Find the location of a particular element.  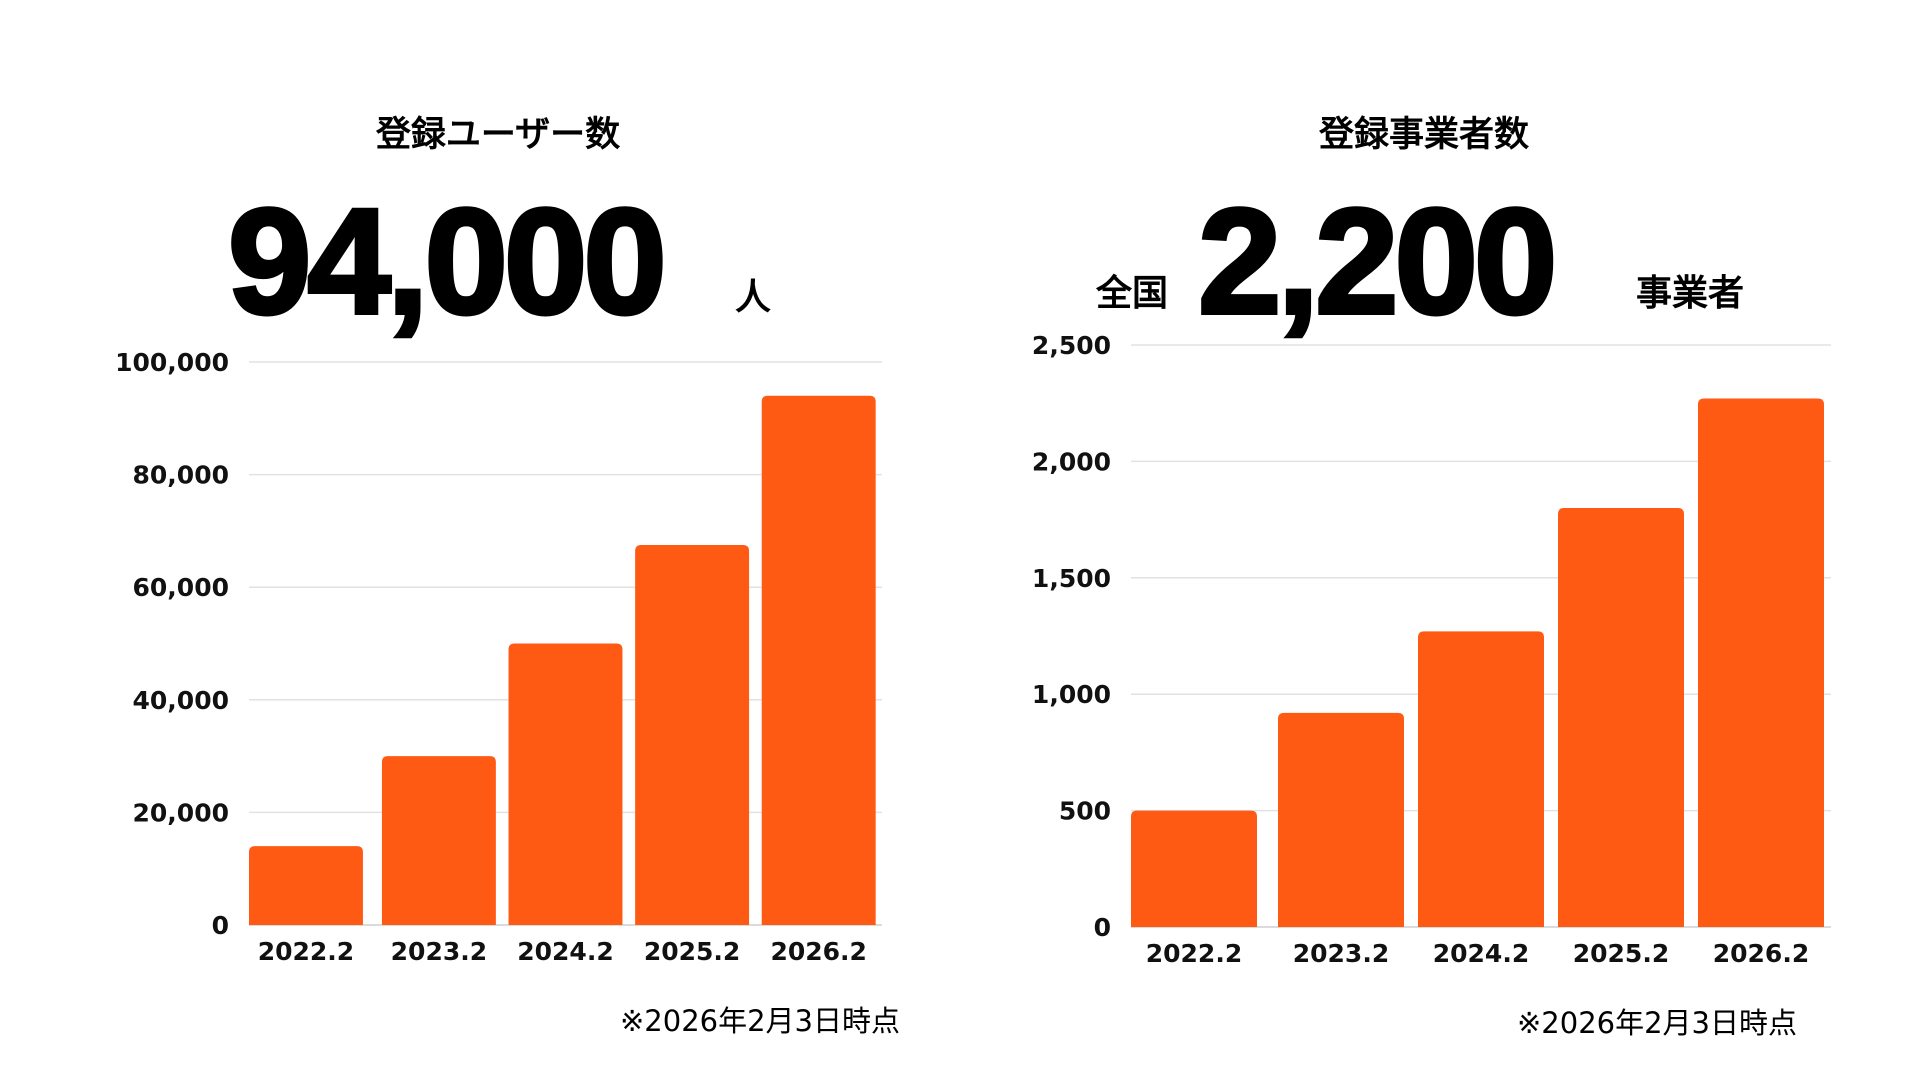

right-headline-prefix: 全国 is located at coordinates (1132, 293).